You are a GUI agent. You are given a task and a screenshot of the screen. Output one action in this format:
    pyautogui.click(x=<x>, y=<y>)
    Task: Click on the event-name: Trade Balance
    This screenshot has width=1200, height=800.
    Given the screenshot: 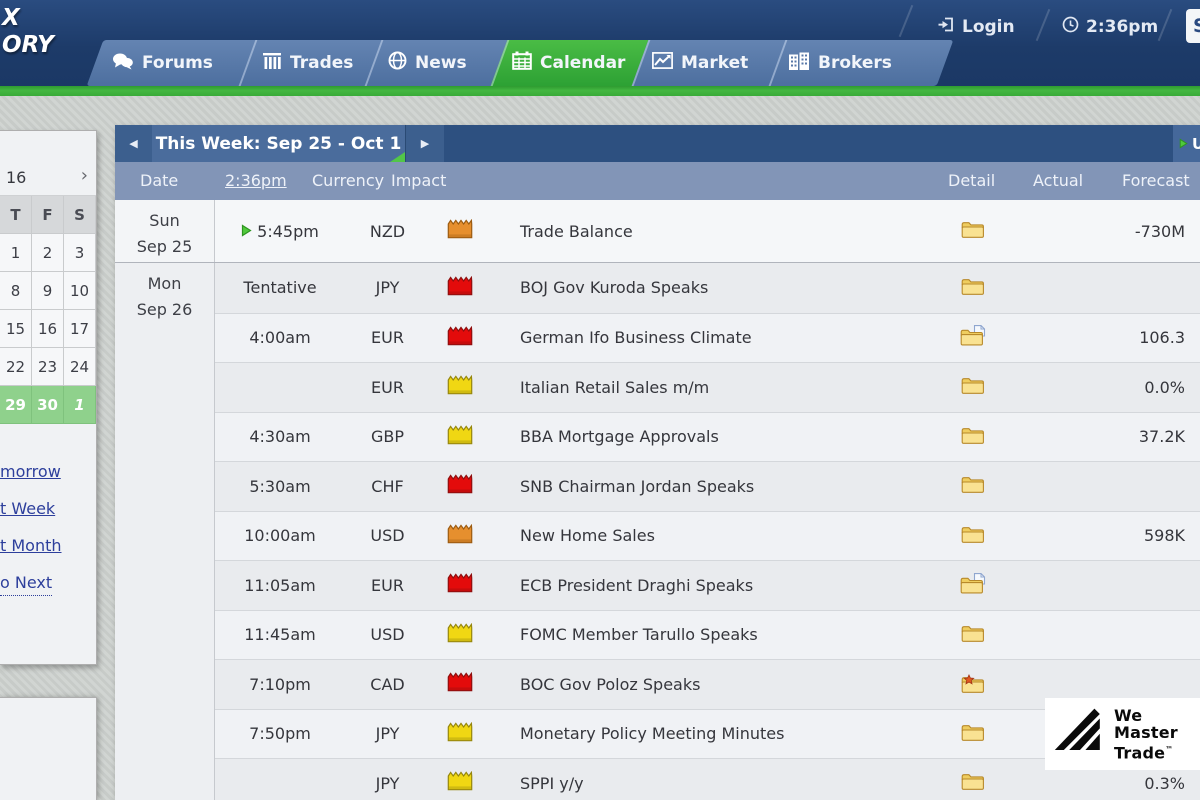 What is the action you would take?
    pyautogui.click(x=576, y=231)
    